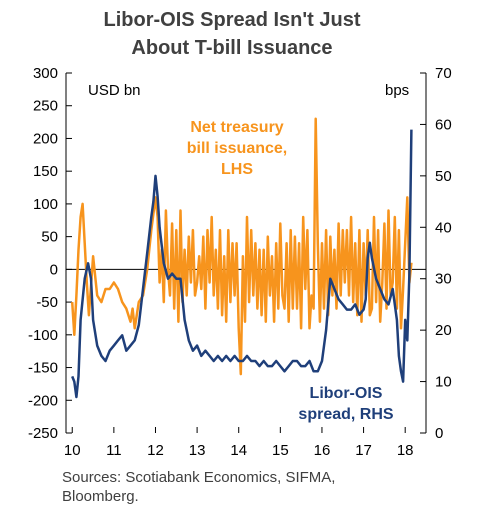 The image size is (480, 510). Describe the element at coordinates (54, 269) in the screenshot. I see `left-tick-label: 0` at that location.